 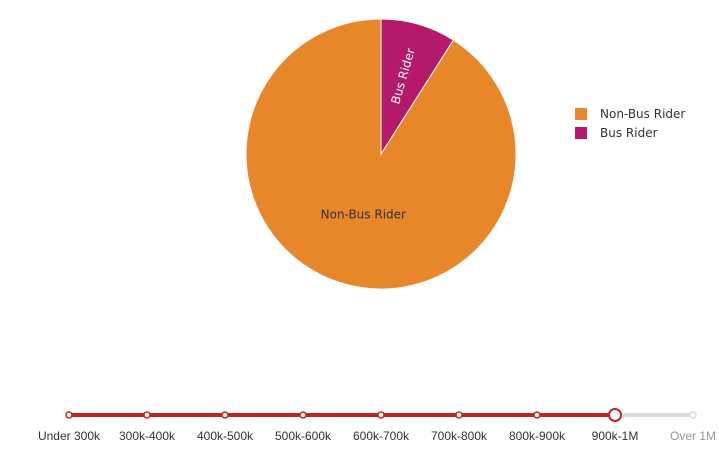 What do you see at coordinates (381, 436) in the screenshot?
I see `slider-label-4: 600k-700k` at bounding box center [381, 436].